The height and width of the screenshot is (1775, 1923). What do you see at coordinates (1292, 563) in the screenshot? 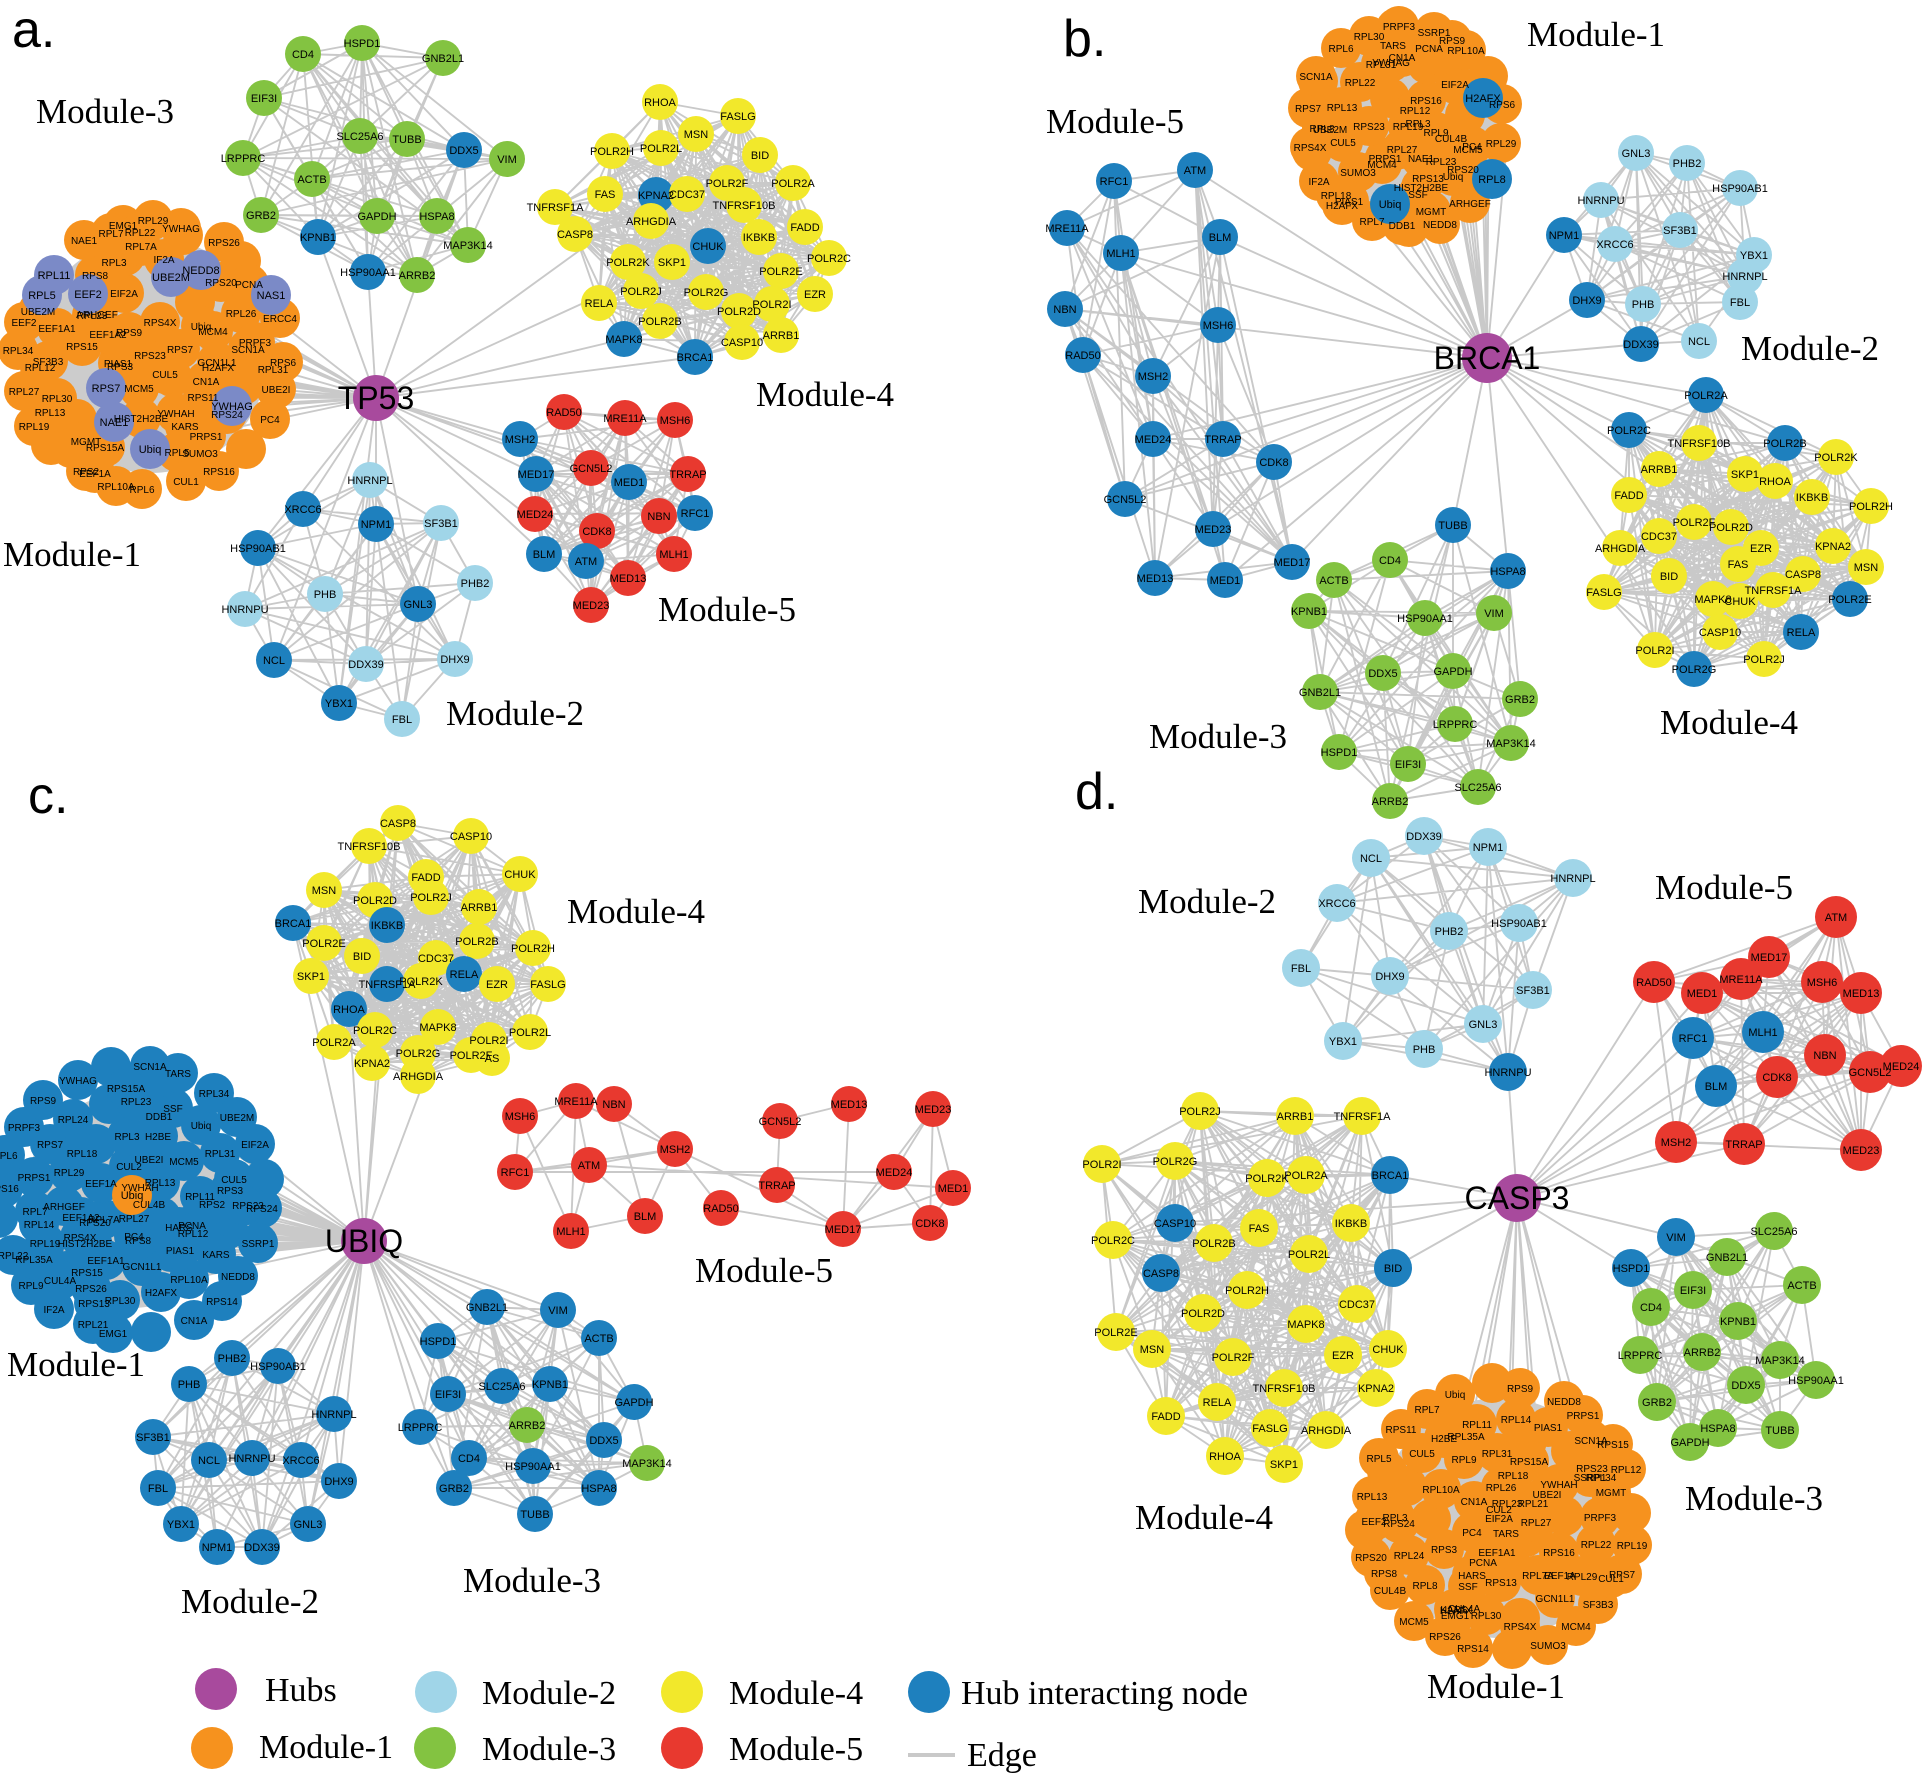
I see `svg-text: MED17` at bounding box center [1292, 563].